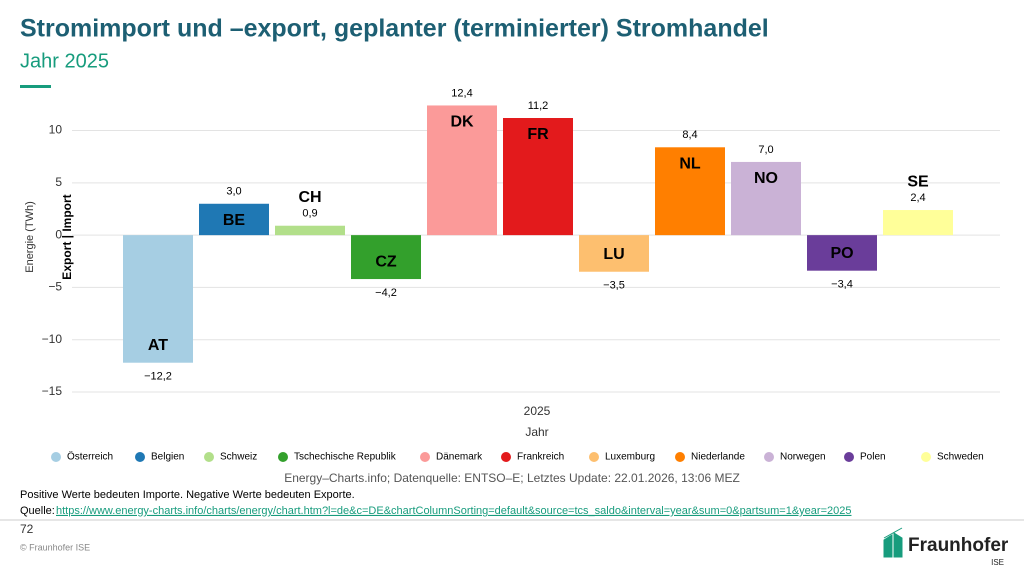 The image size is (1024, 572). I want to click on bar-label: BE, so click(234, 220).